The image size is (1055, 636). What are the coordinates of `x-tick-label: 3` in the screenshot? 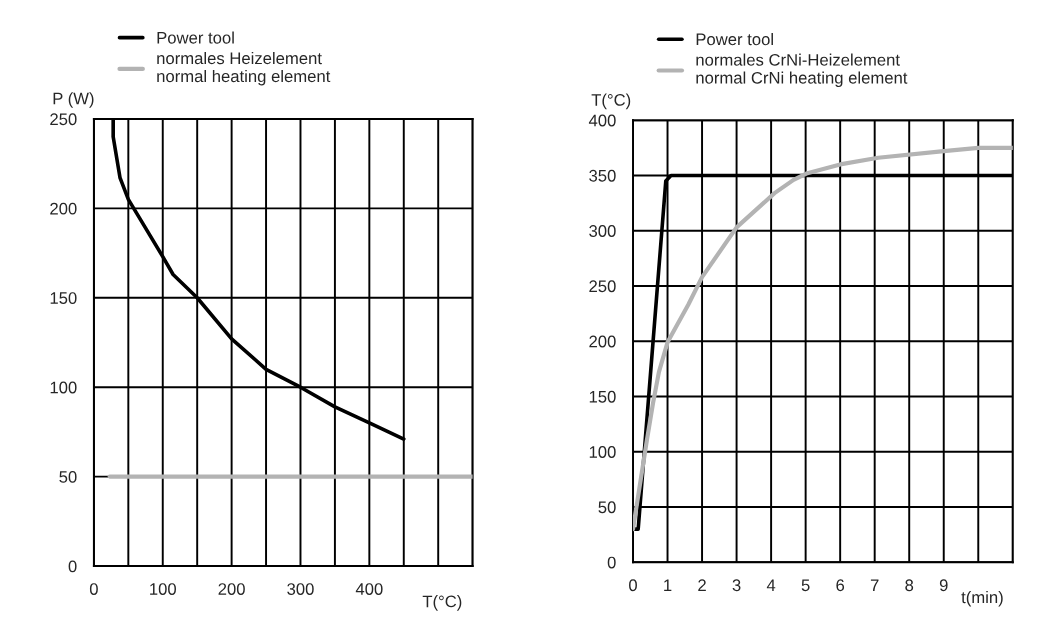 It's located at (736, 585).